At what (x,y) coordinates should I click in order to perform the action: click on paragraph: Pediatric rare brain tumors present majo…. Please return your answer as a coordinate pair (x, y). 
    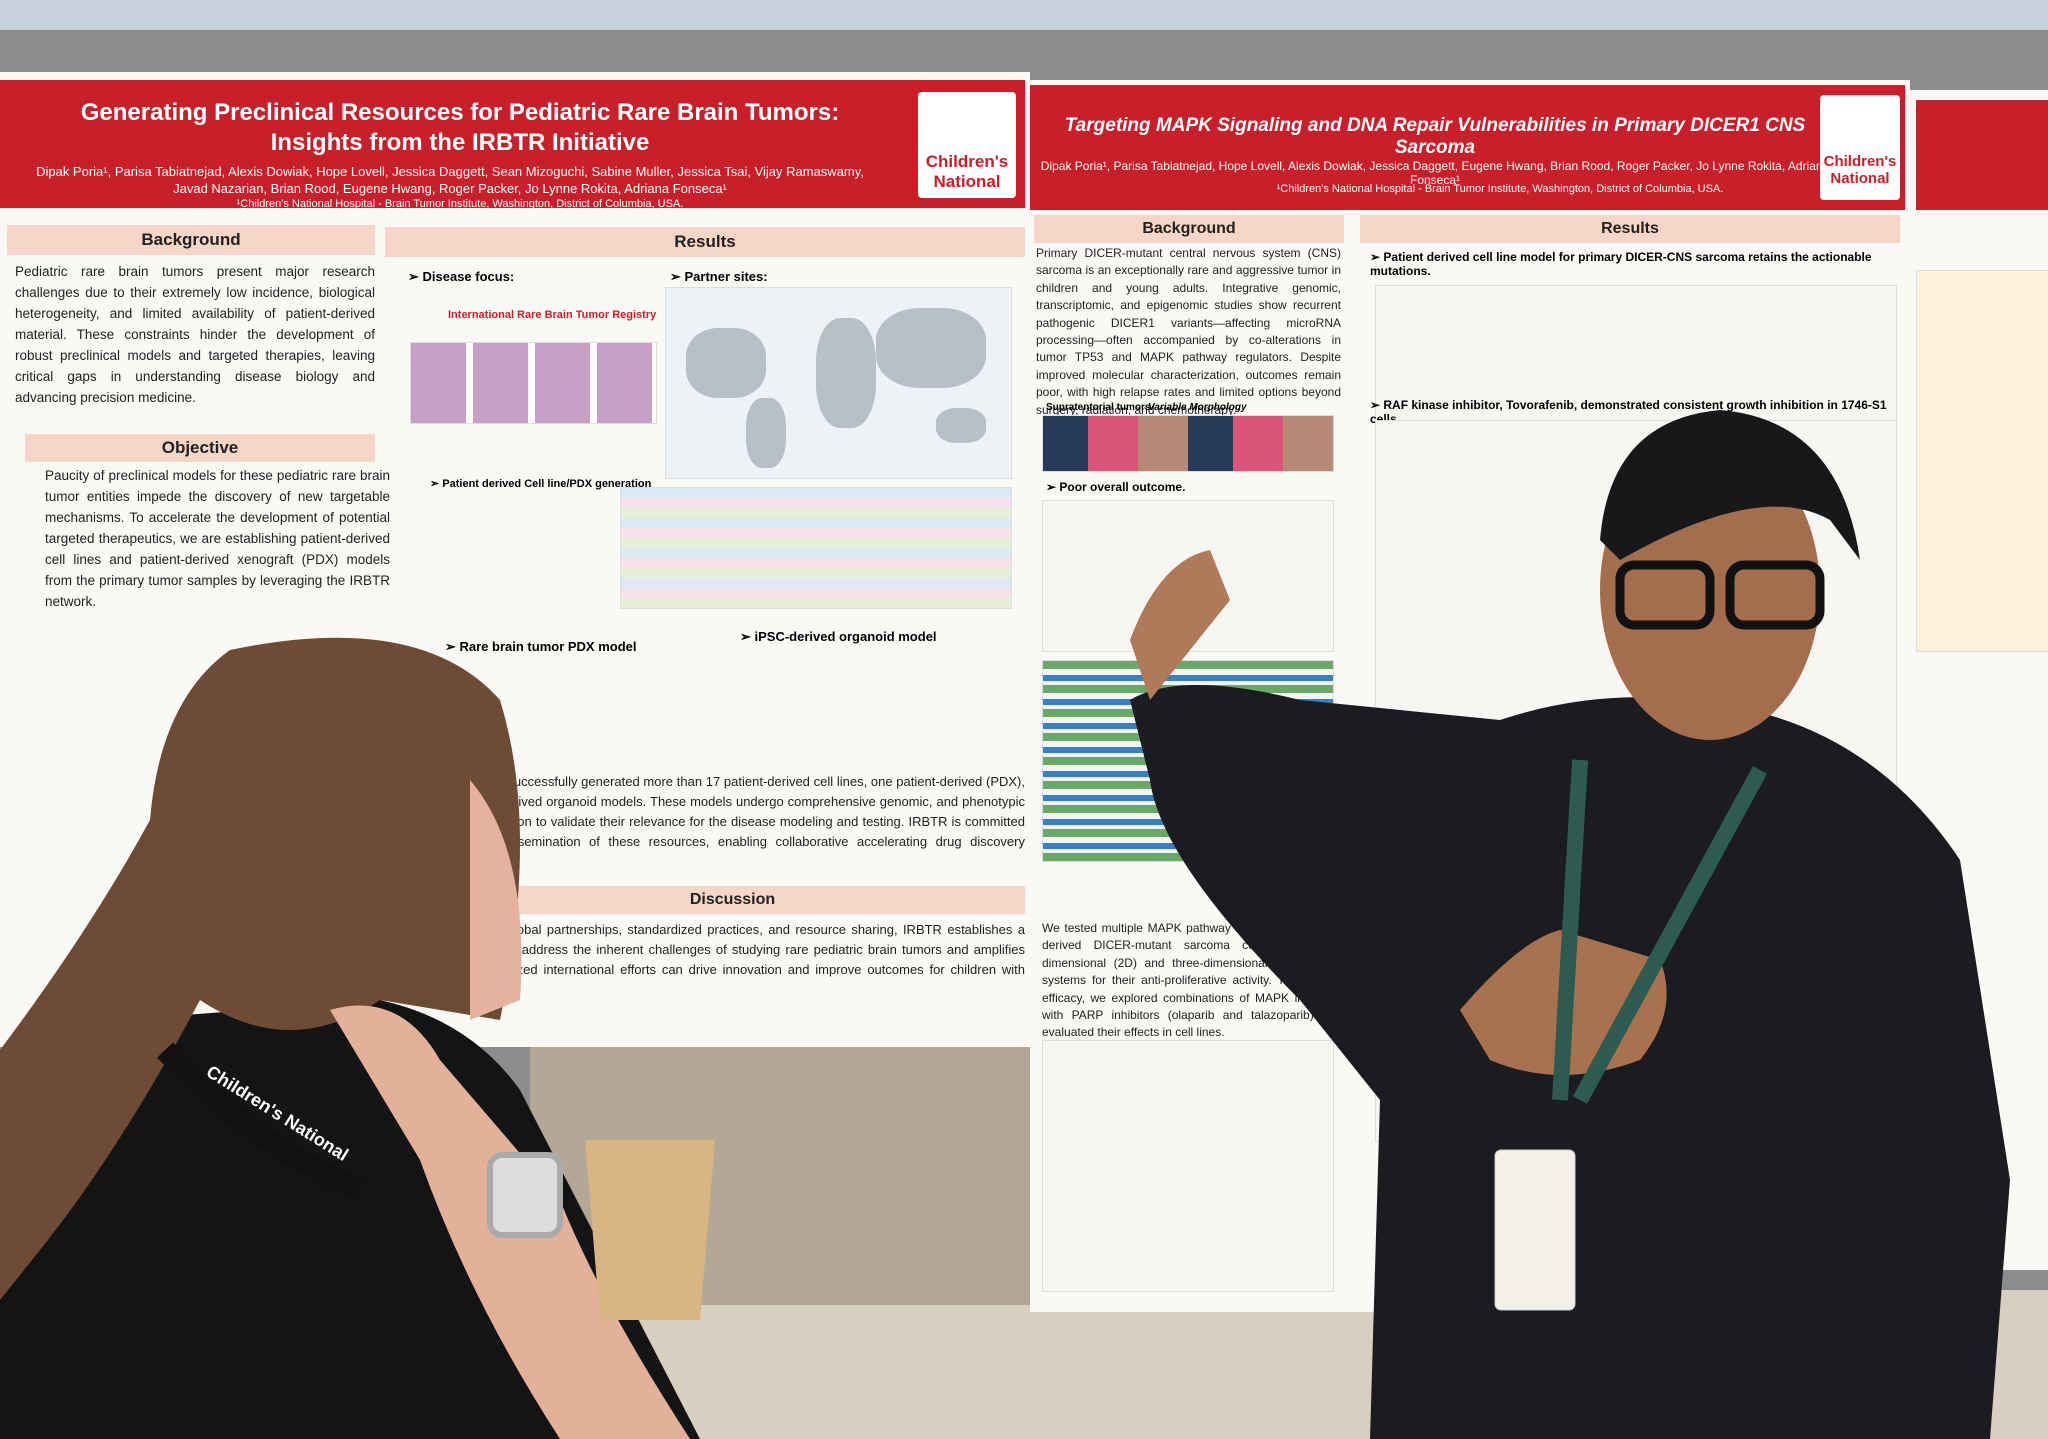
    Looking at the image, I should click on (195, 334).